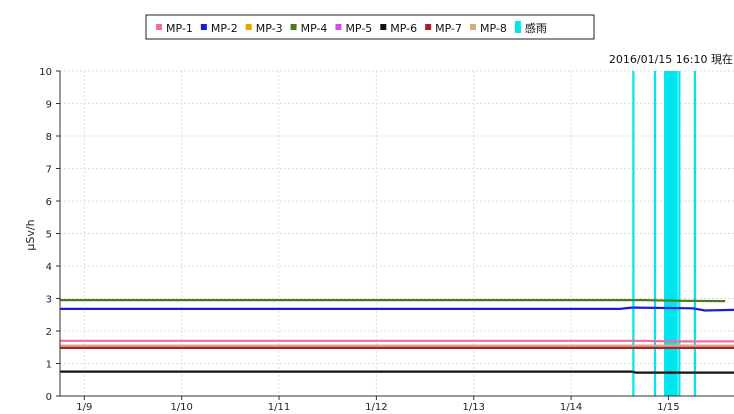 The image size is (734, 414). I want to click on y-axis-title: μSv/h, so click(30, 234).